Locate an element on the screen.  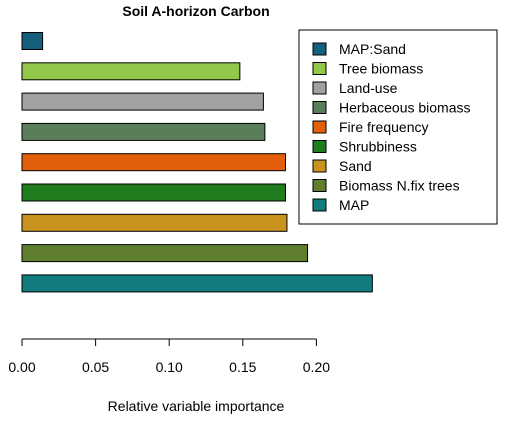
legend-swatch-shrubbiness is located at coordinates (319, 147).